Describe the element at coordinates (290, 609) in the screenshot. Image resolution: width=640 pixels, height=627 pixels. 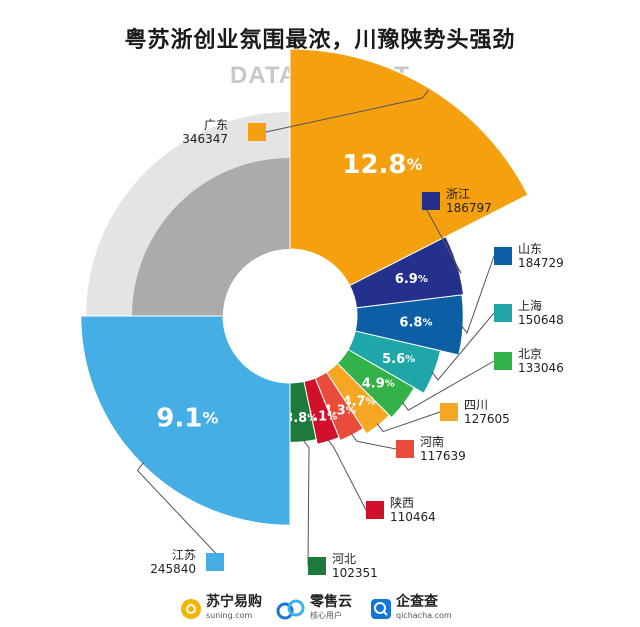
I see `cloud-icon` at that location.